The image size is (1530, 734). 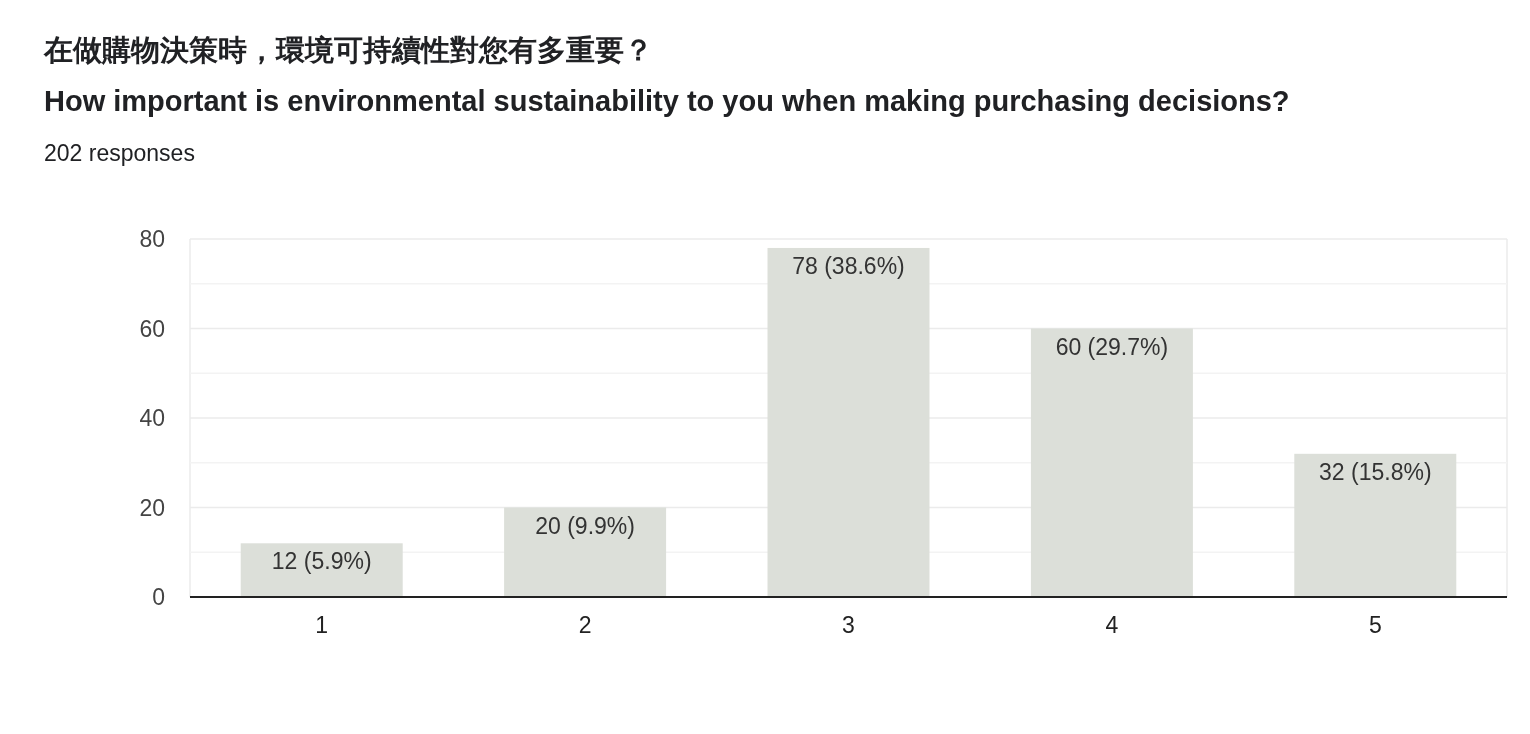 What do you see at coordinates (1112, 625) in the screenshot?
I see `x-tick-label: 4` at bounding box center [1112, 625].